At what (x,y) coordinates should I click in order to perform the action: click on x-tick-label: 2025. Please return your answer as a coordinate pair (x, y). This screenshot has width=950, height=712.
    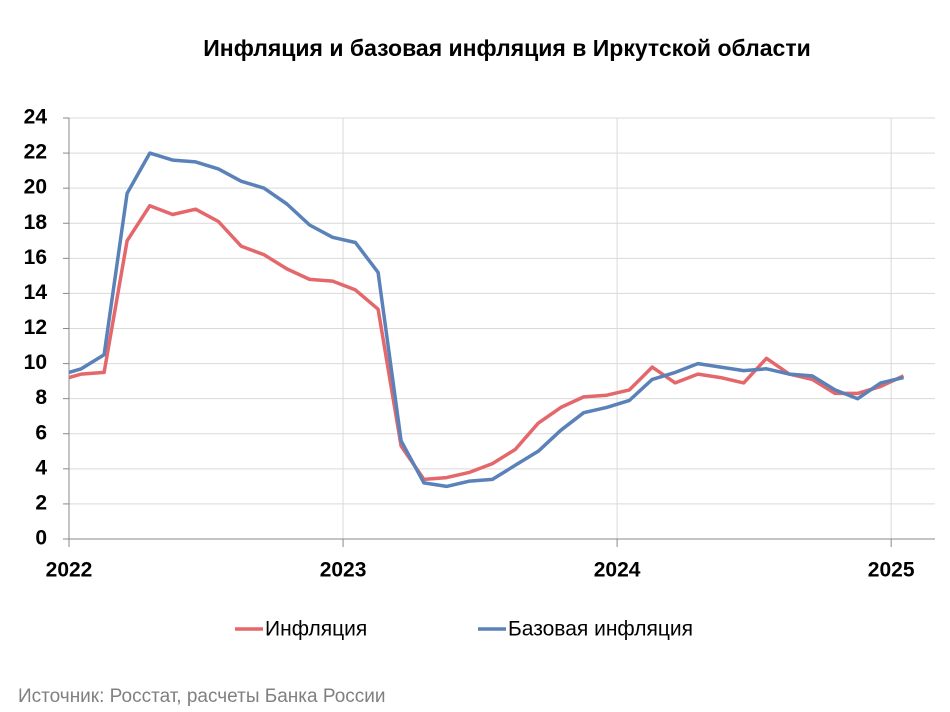
    Looking at the image, I should click on (891, 570).